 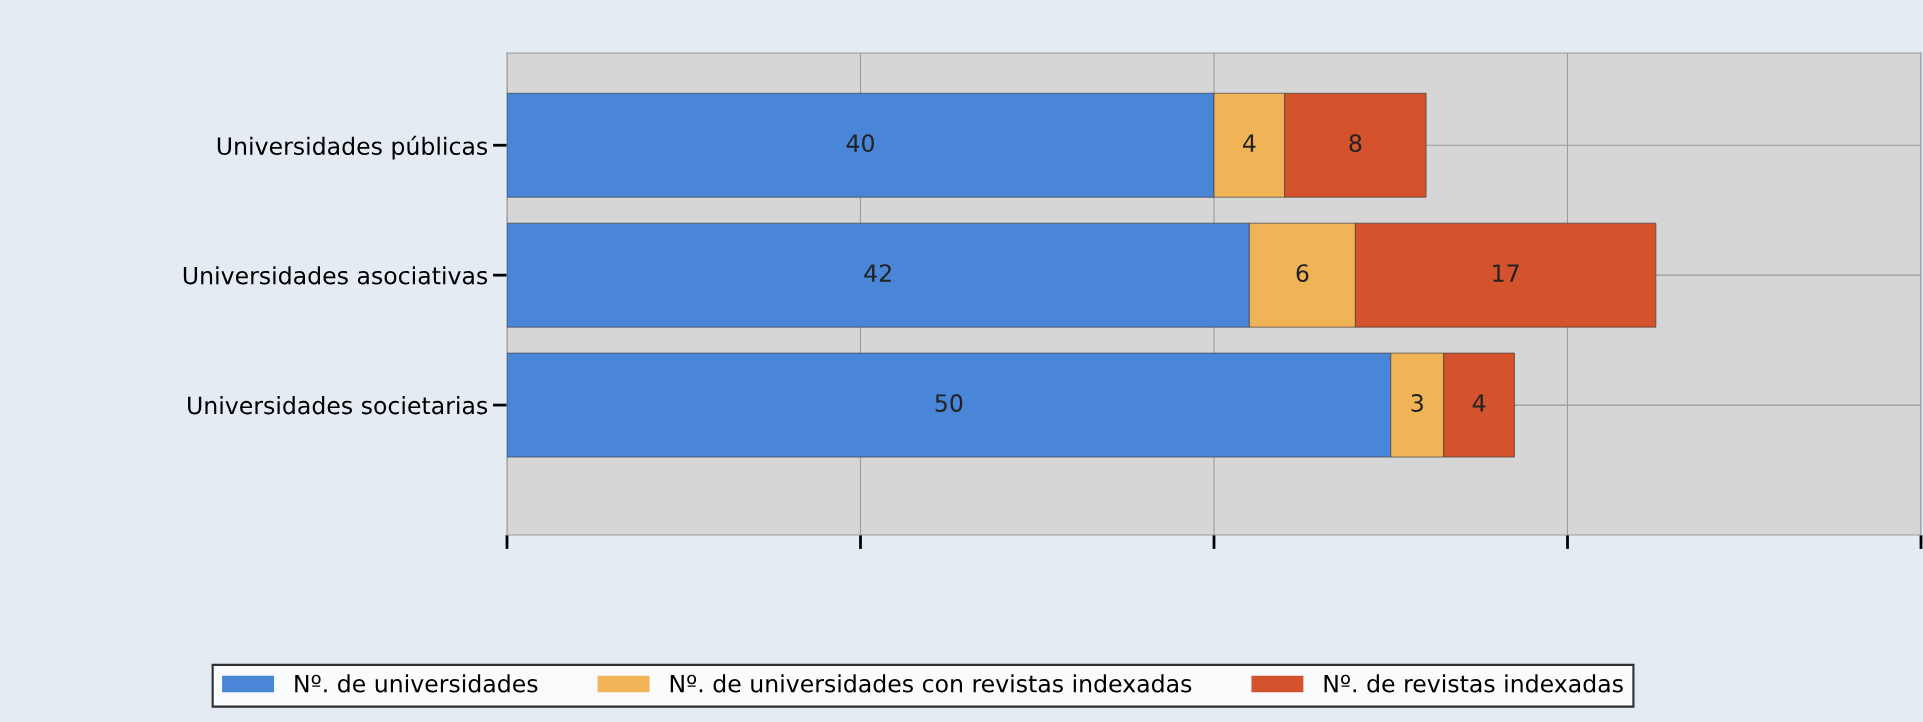 What do you see at coordinates (338, 405) in the screenshot?
I see `y-tick-label: Universidades societarias` at bounding box center [338, 405].